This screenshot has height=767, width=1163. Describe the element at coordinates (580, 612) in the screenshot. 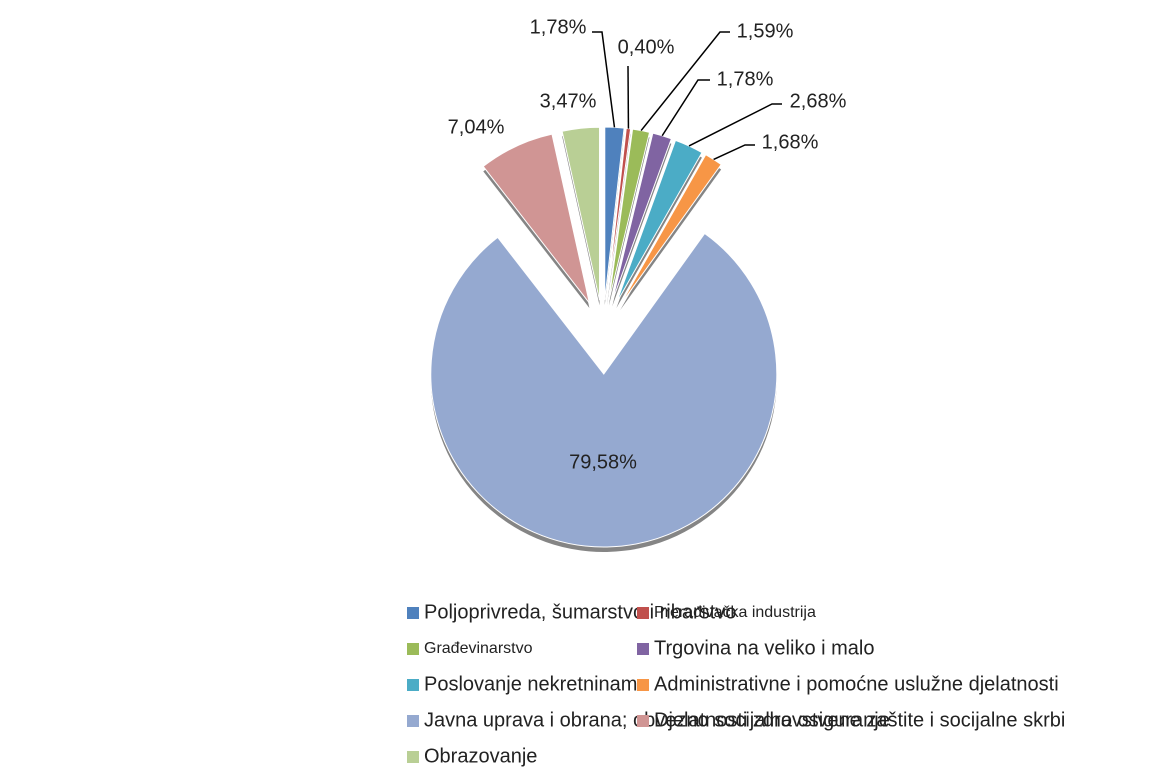

I see `legend-label: Poljoprivreda, šumarstvo i ribarstvo` at that location.